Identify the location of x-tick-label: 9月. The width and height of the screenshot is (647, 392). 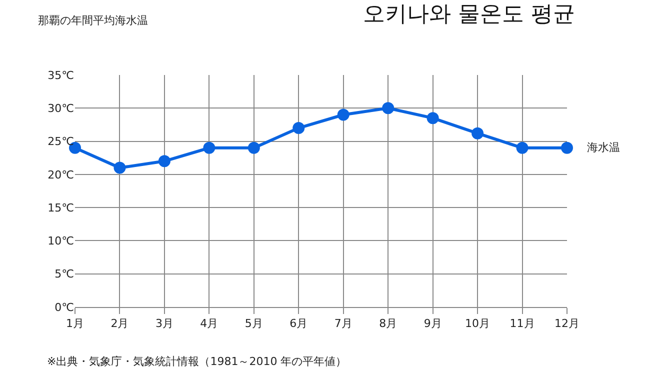
(433, 323).